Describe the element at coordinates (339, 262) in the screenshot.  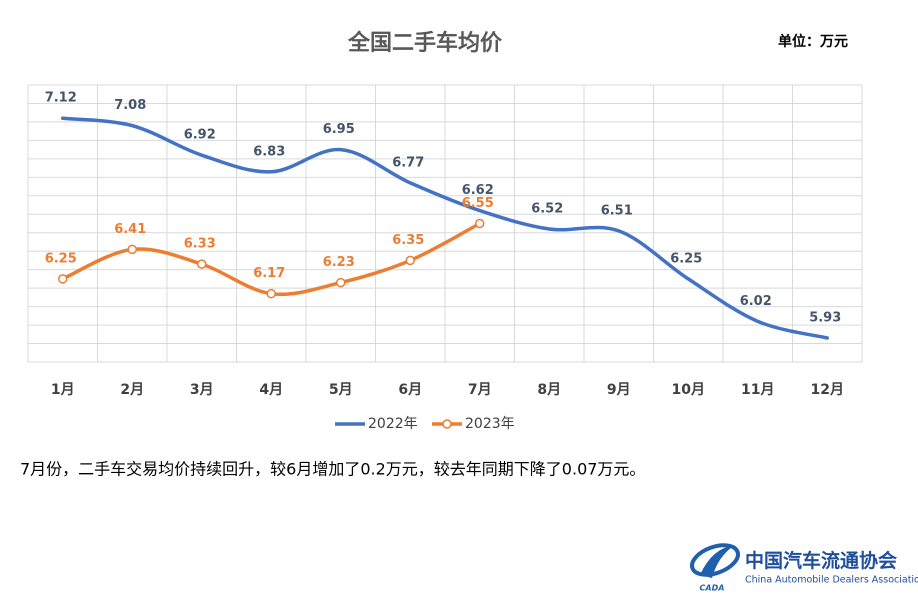
I see `data-label: 6.23` at that location.